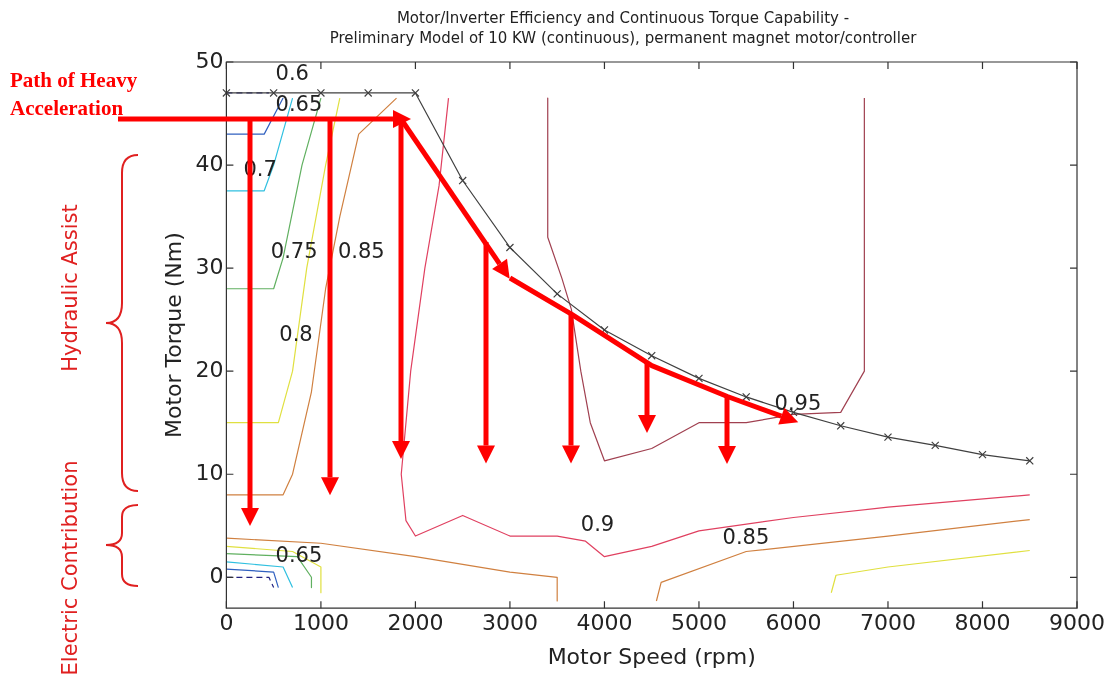  I want to click on chart-subtitle: Preliminary Model of 10 KW (continuous), permanent magnet motor/controller, so click(623, 37).